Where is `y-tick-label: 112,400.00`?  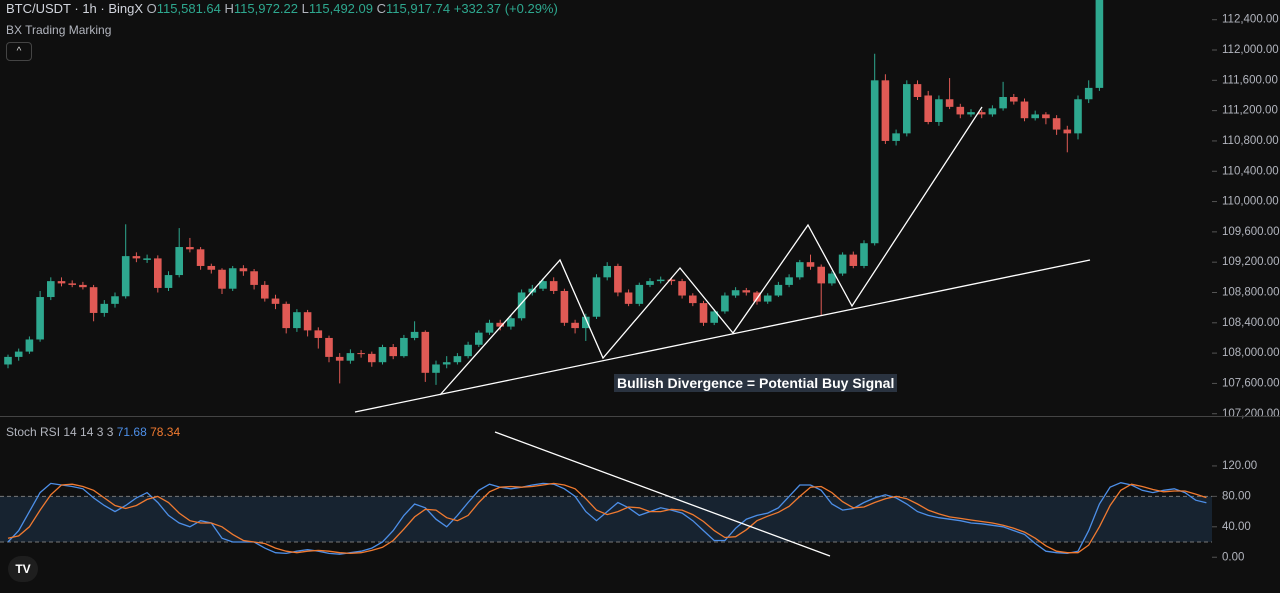 y-tick-label: 112,400.00 is located at coordinates (1250, 20).